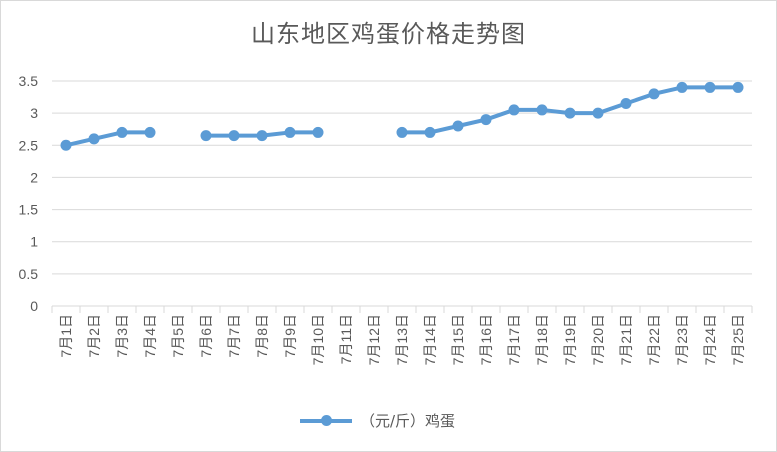 The height and width of the screenshot is (452, 777). What do you see at coordinates (326, 420) in the screenshot?
I see `legend-swatch` at bounding box center [326, 420].